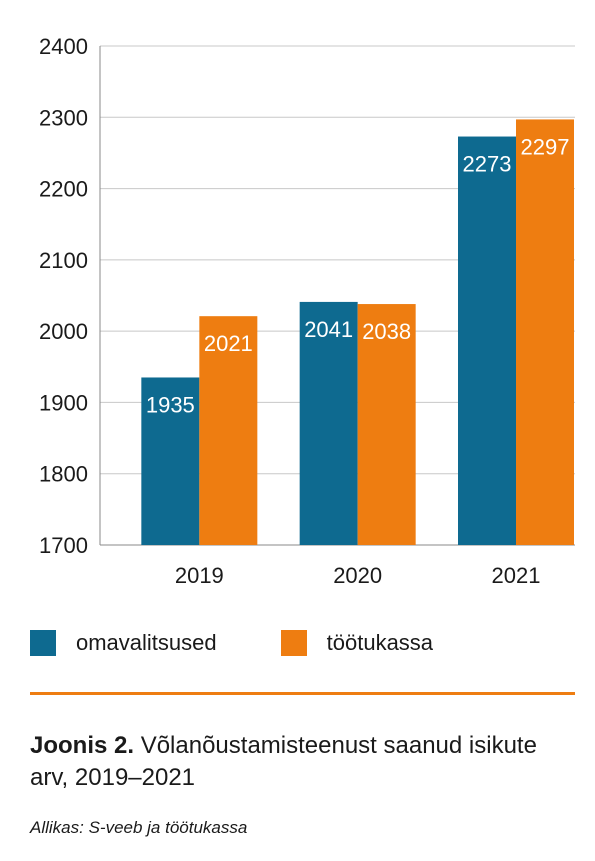 This screenshot has height=861, width=595. Describe the element at coordinates (63, 402) in the screenshot. I see `y-tick-label: 1900` at that location.